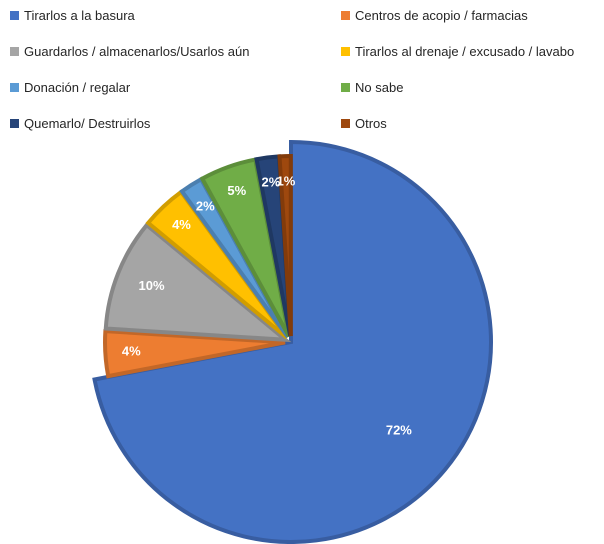 The height and width of the screenshot is (544, 604). Describe the element at coordinates (379, 87) in the screenshot. I see `legend-label-no-sabe: No sabe` at that location.